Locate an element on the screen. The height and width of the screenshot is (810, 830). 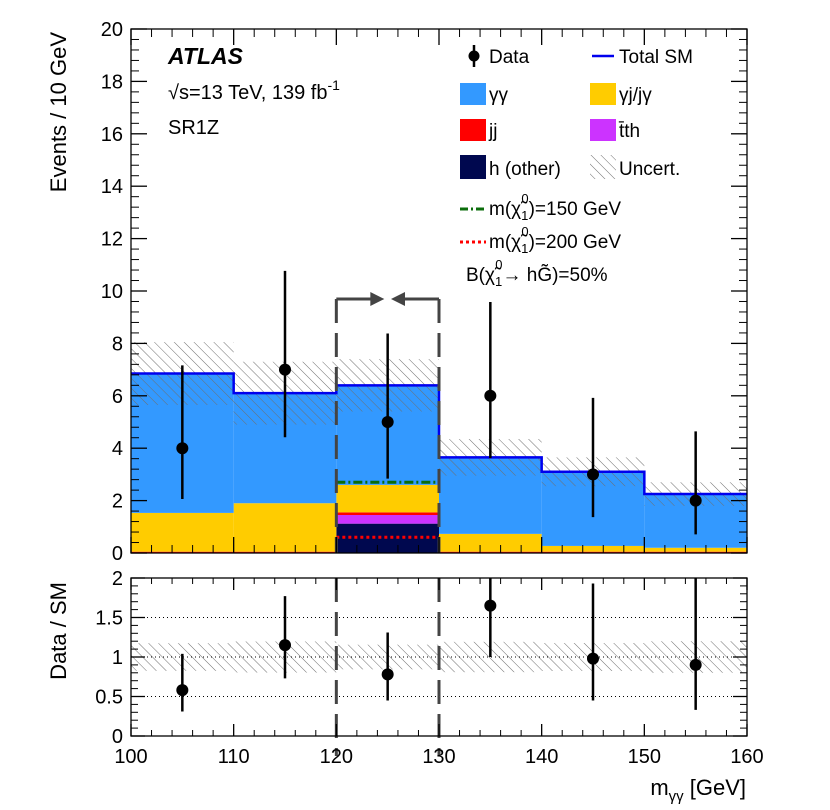
legend-entry-yy: γγ is located at coordinates (484, 94).